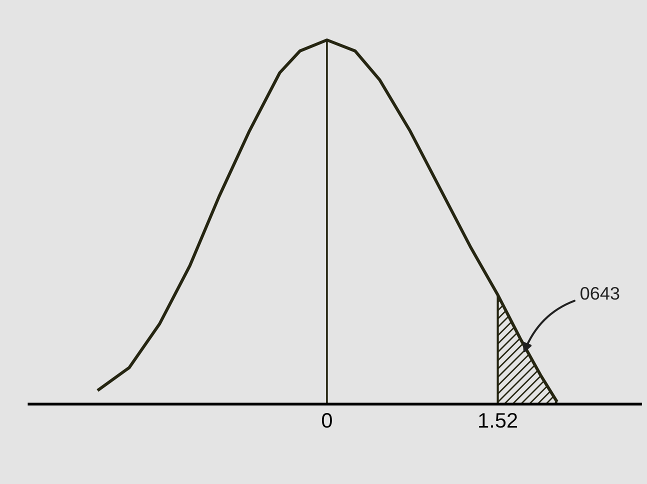 This screenshot has width=647, height=484. Describe the element at coordinates (327, 420) in the screenshot. I see `x-tick-label: 0` at that location.